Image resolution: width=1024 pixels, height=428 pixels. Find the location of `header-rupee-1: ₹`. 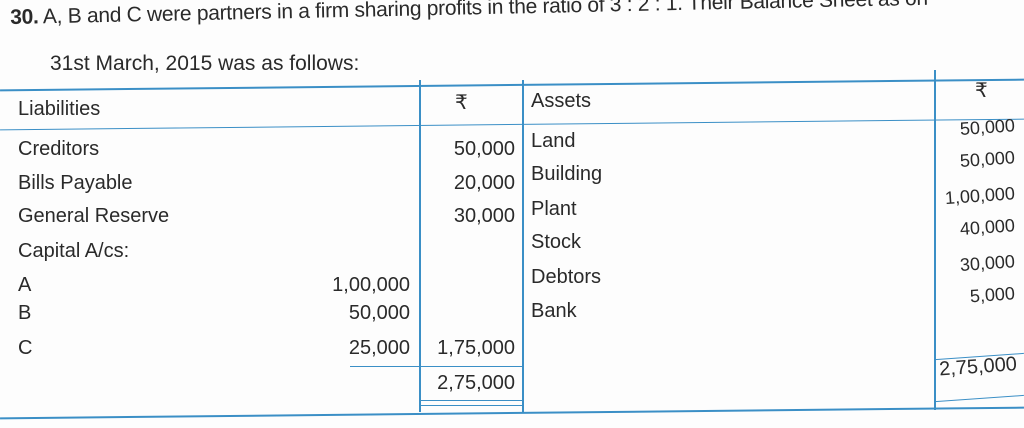

header-rupee-1: ₹ is located at coordinates (461, 103).